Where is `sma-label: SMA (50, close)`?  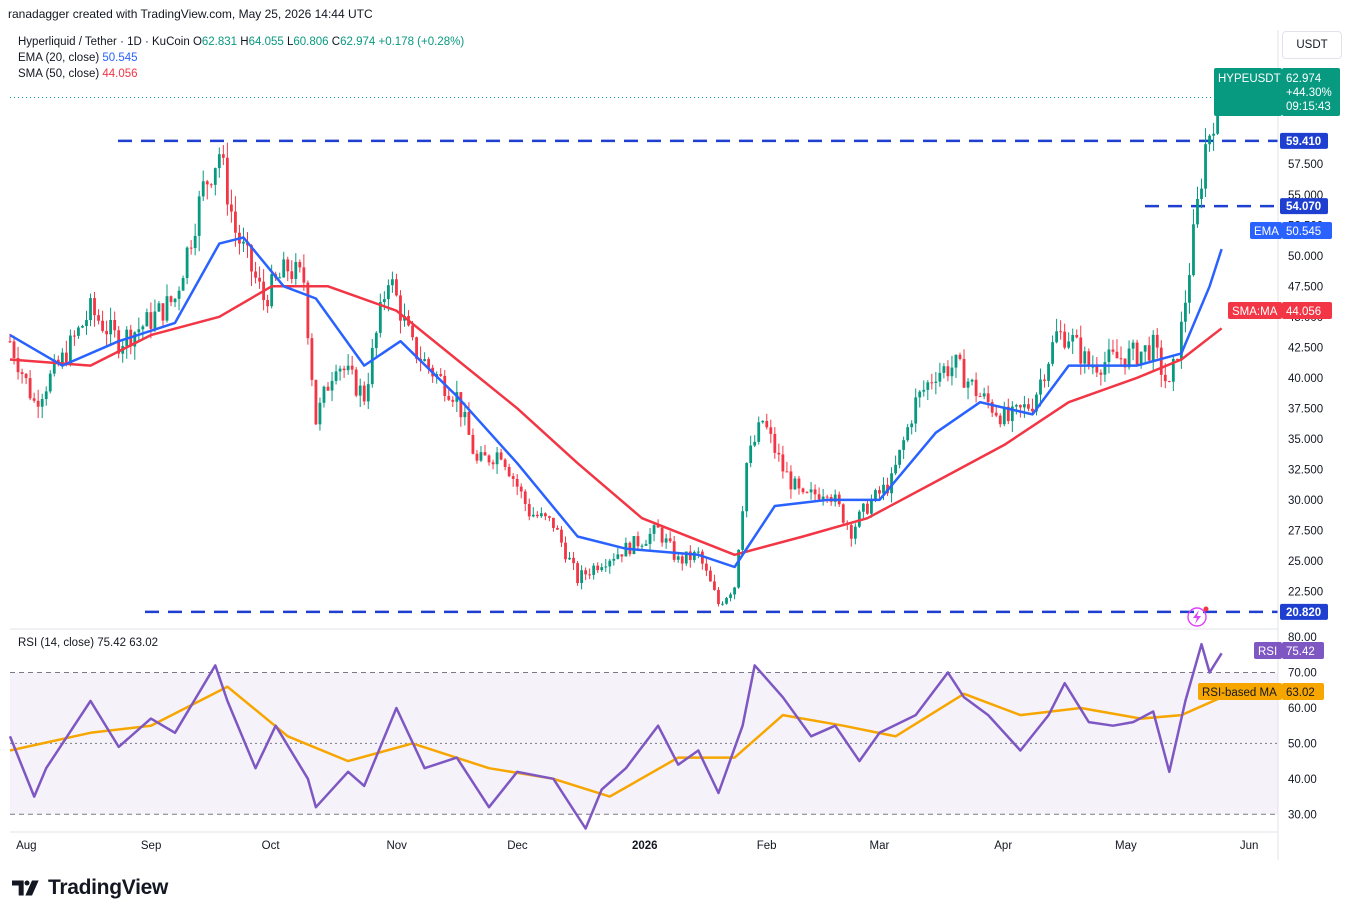
sma-label: SMA (50, close) is located at coordinates (59, 74).